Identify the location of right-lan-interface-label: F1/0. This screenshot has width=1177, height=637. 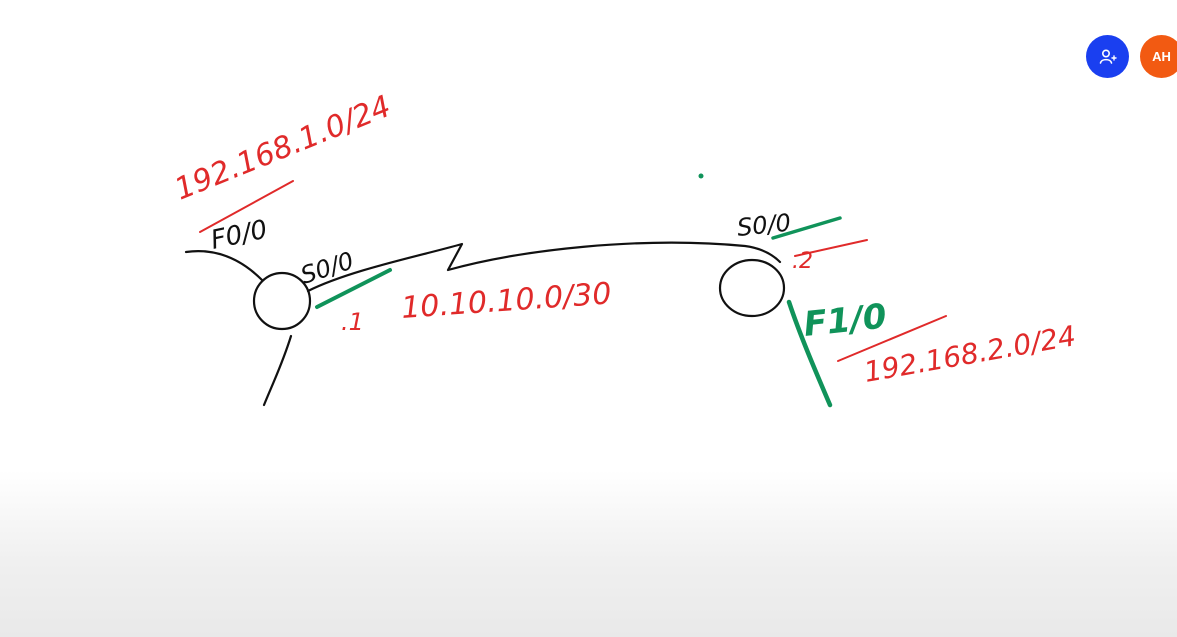
(845, 320).